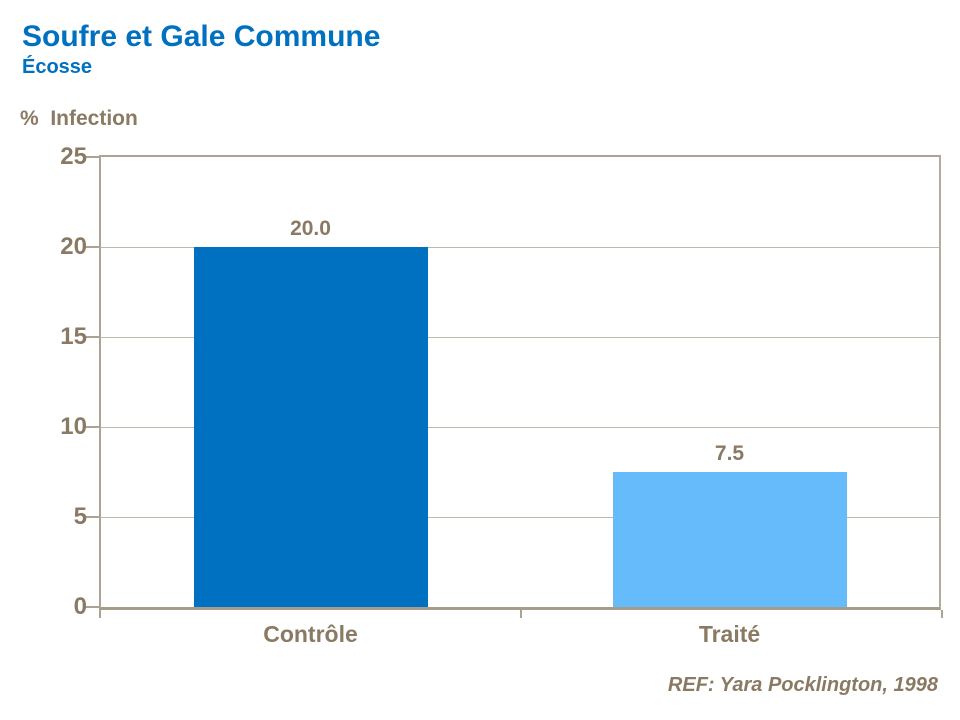 The image size is (960, 720). I want to click on y-axis-tick-label-10: 10, so click(73, 426).